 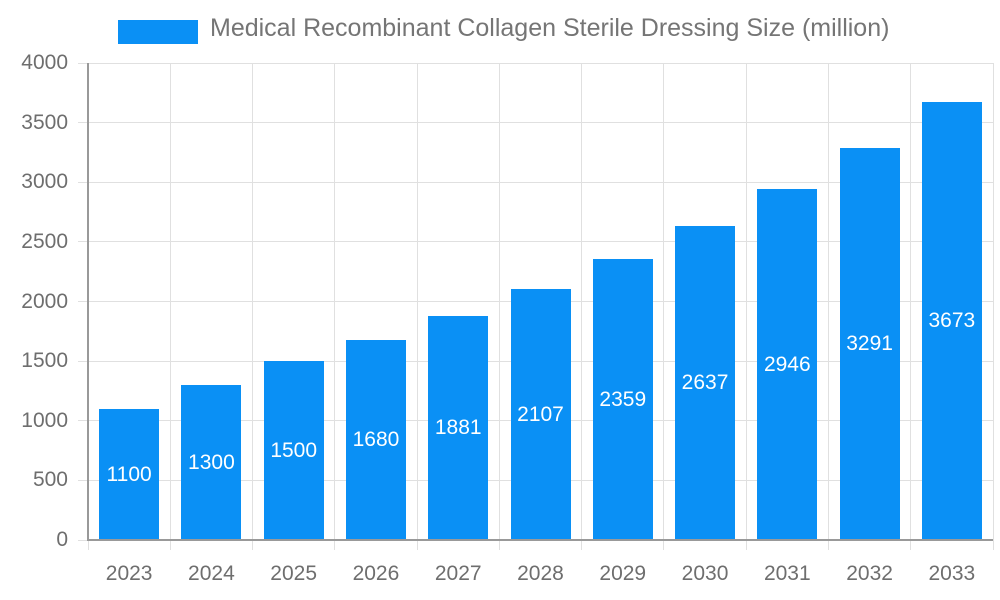 I want to click on bar-2026, so click(x=375, y=440).